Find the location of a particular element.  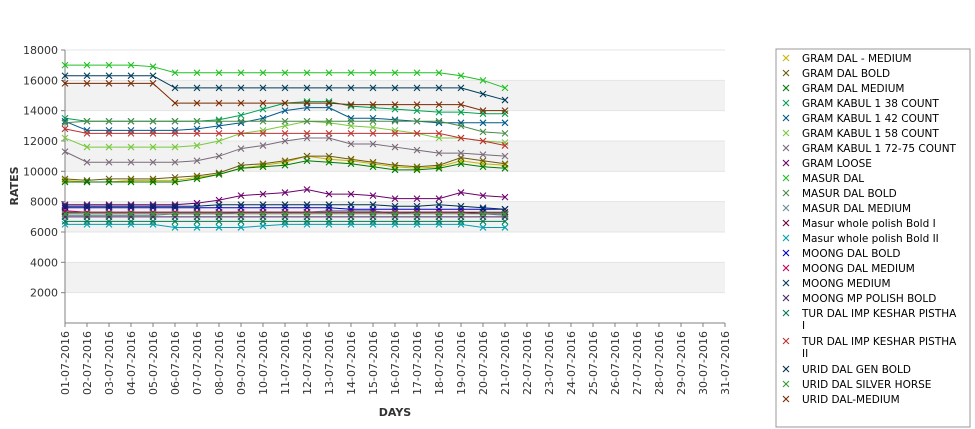

x-tick-label: 22-07-2016 is located at coordinates (527, 363).